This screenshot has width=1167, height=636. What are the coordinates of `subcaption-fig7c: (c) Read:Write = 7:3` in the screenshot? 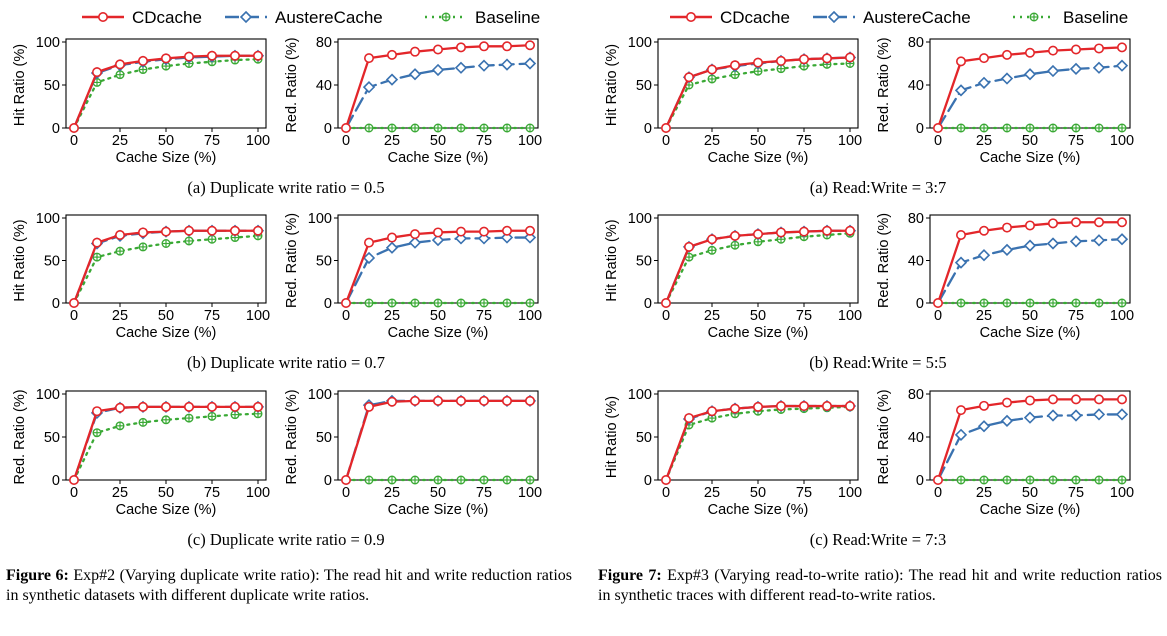 It's located at (878, 539).